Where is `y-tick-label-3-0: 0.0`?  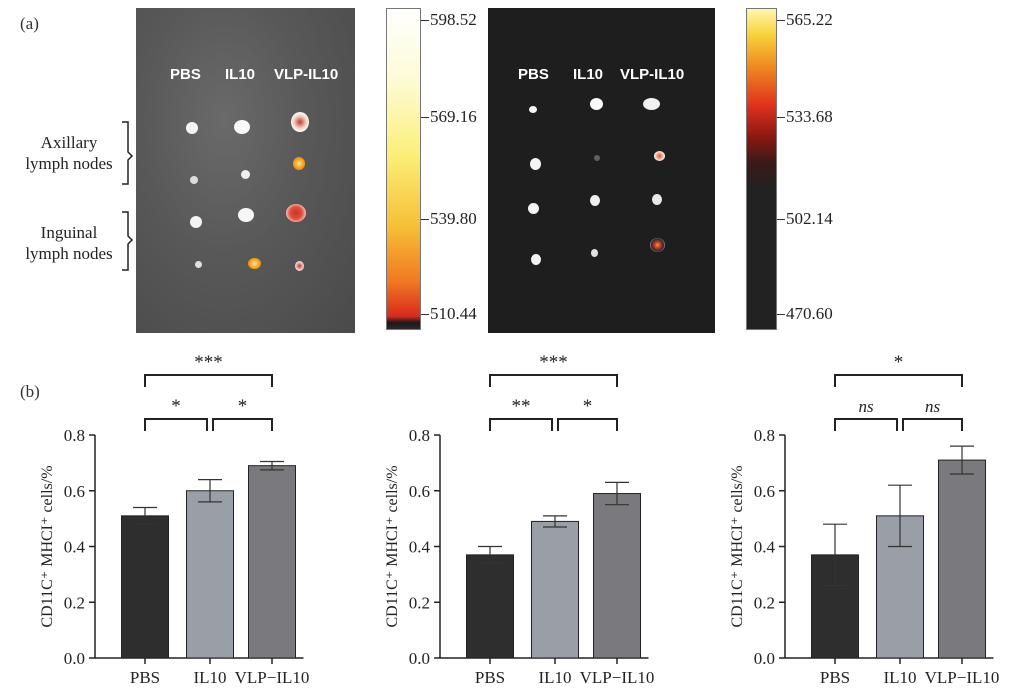
y-tick-label-3-0: 0.0 is located at coordinates (764, 658).